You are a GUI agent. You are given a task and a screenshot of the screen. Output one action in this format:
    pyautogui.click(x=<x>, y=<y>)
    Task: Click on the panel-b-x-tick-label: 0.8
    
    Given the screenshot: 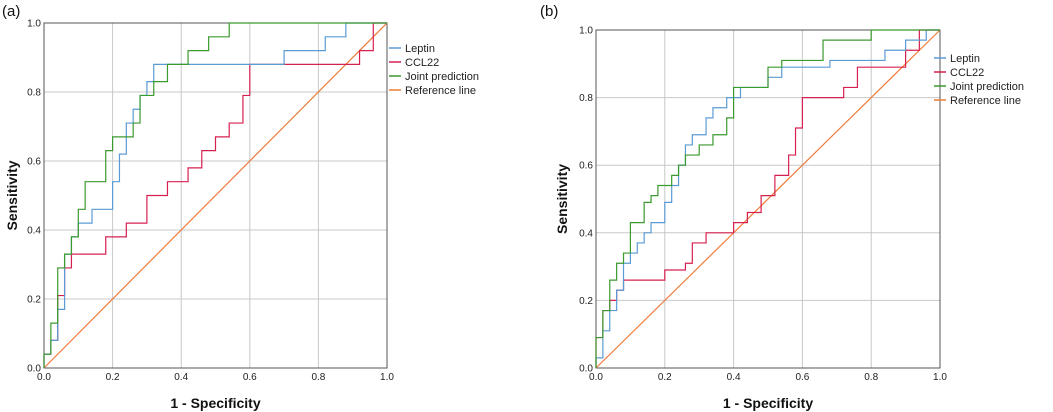 What is the action you would take?
    pyautogui.click(x=871, y=377)
    